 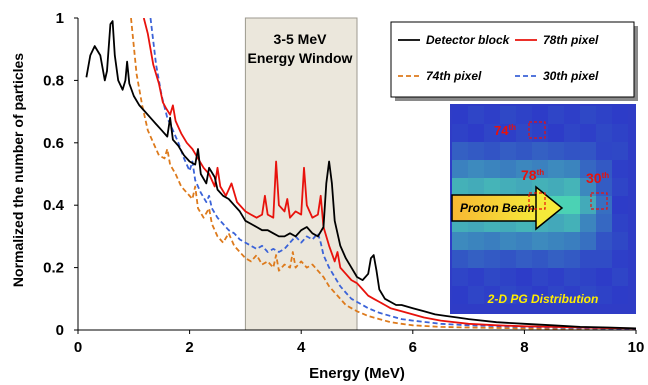 What do you see at coordinates (571, 40) in the screenshot?
I see `legend-label: 78th pixel` at bounding box center [571, 40].